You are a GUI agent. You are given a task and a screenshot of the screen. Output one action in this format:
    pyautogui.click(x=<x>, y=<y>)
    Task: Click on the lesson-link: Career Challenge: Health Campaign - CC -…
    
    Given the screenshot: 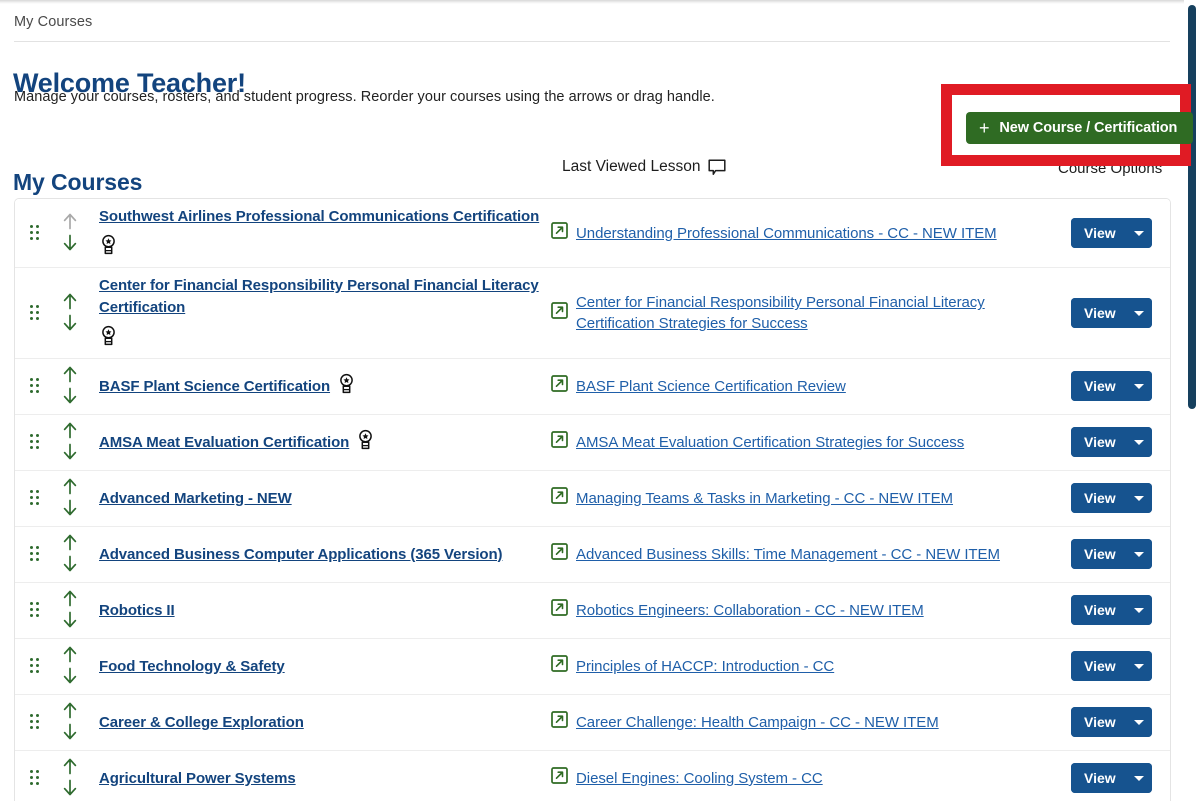 What is the action you would take?
    pyautogui.click(x=757, y=722)
    